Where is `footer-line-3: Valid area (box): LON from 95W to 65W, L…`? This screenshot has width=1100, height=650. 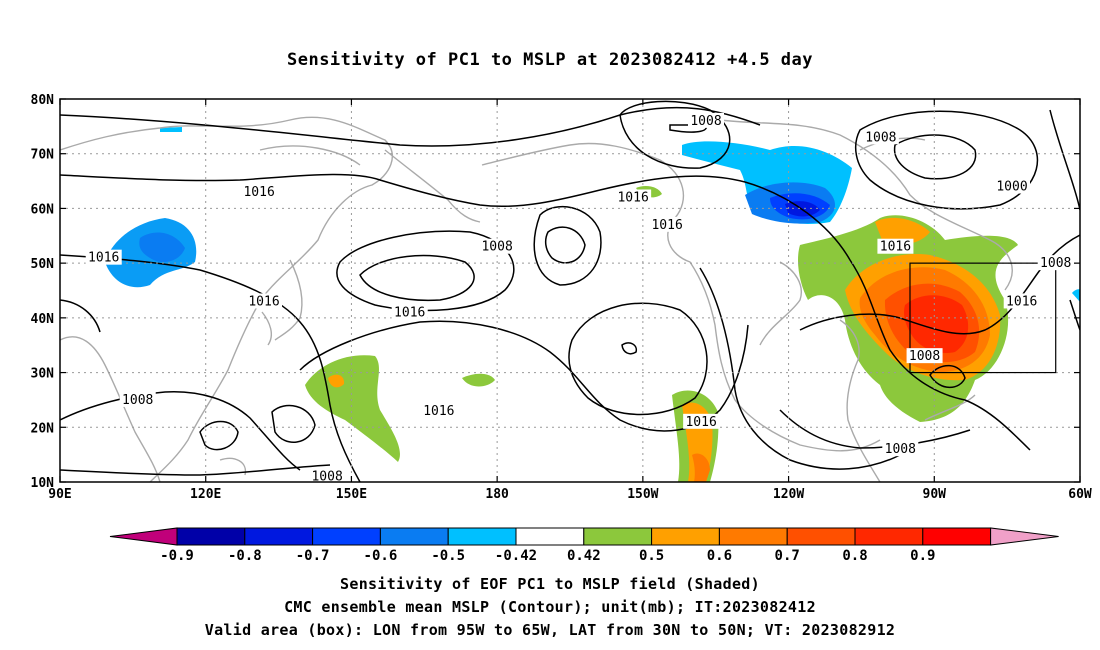
footer-line-3: Valid area (box): LON from 95W to 65W, L… is located at coordinates (550, 630).